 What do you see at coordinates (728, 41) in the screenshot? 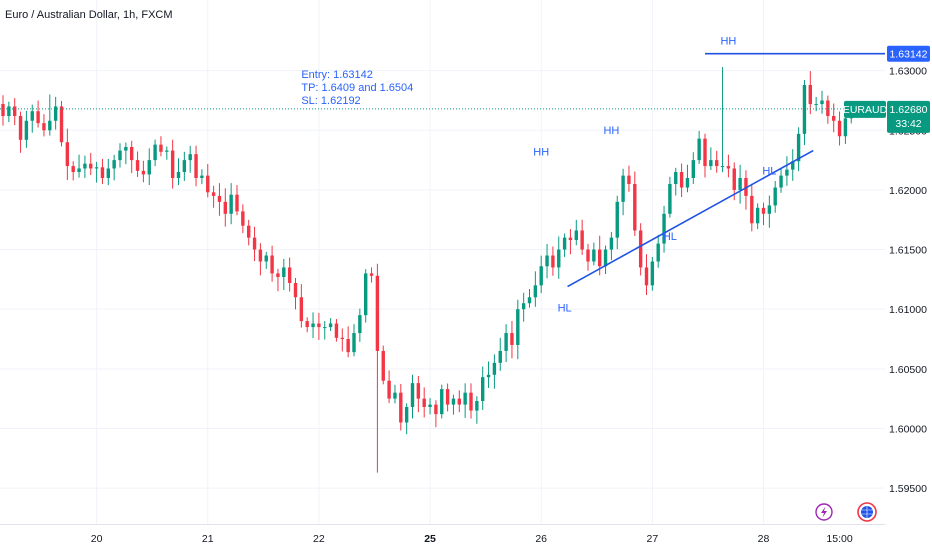
I see `higher-high-label: HH` at bounding box center [728, 41].